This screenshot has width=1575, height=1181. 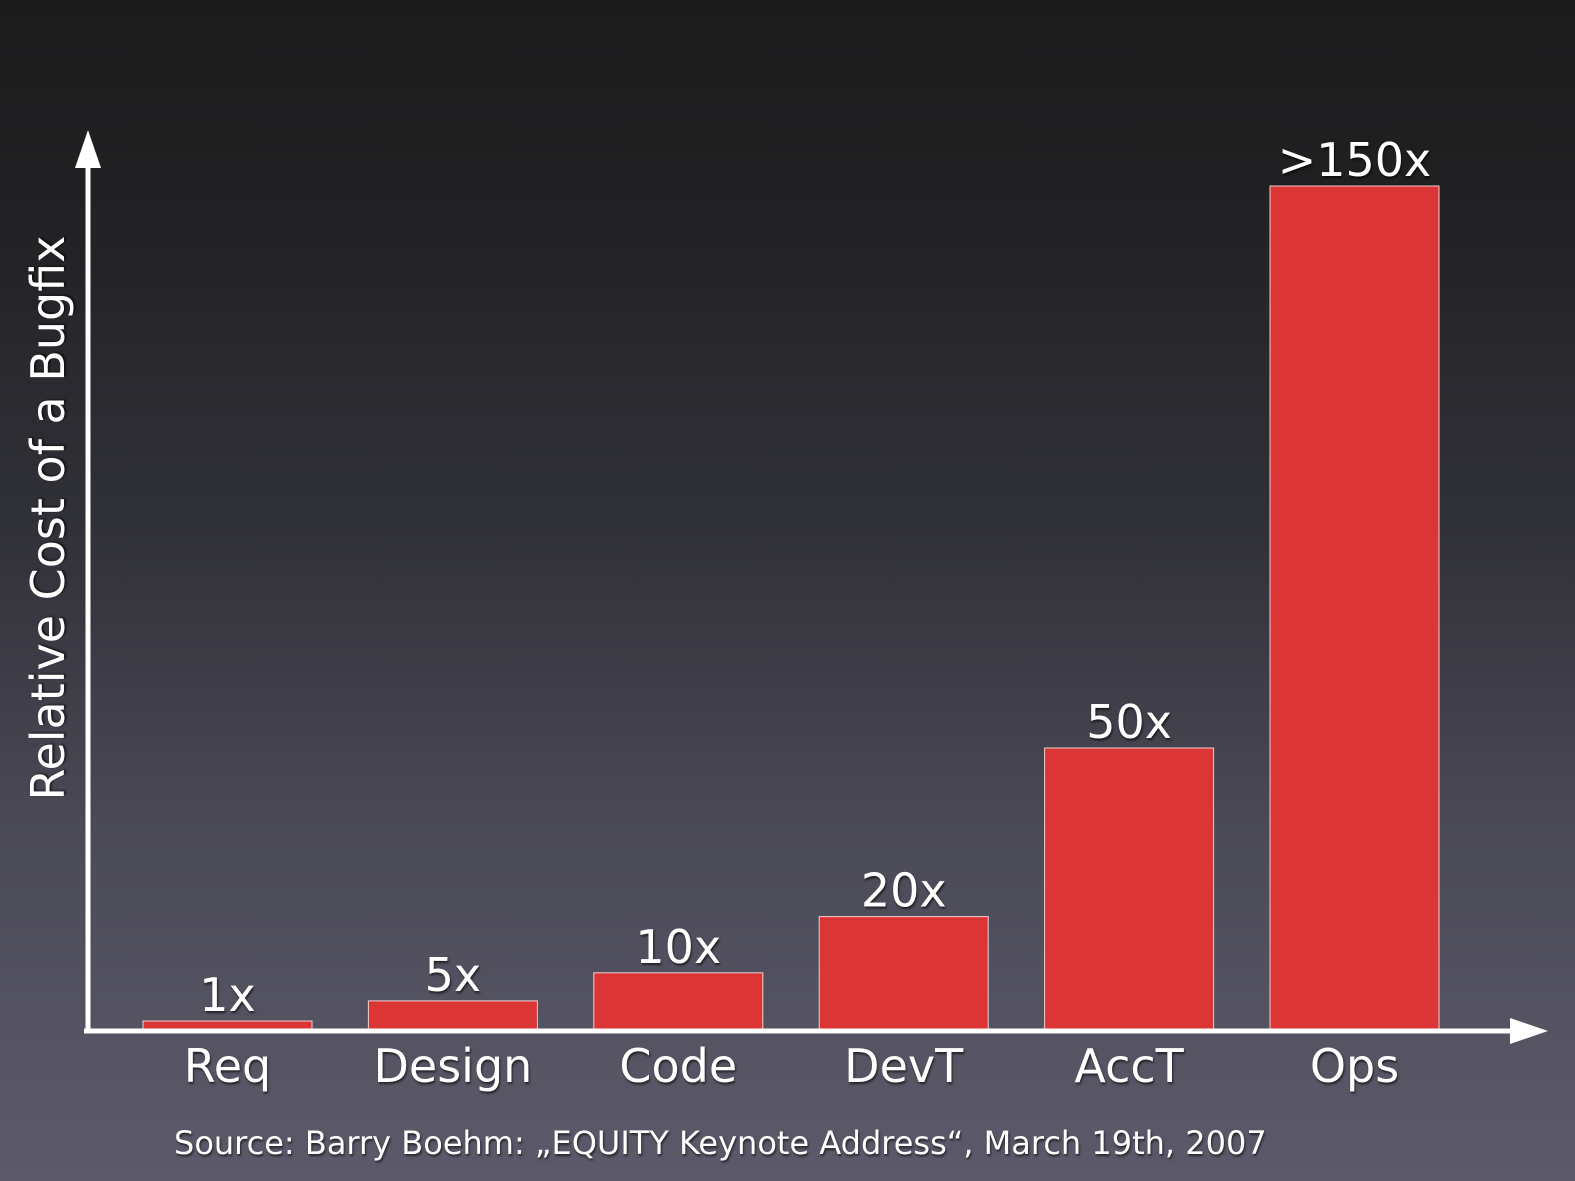 What do you see at coordinates (1129, 1066) in the screenshot?
I see `category-label-acct: AccT` at bounding box center [1129, 1066].